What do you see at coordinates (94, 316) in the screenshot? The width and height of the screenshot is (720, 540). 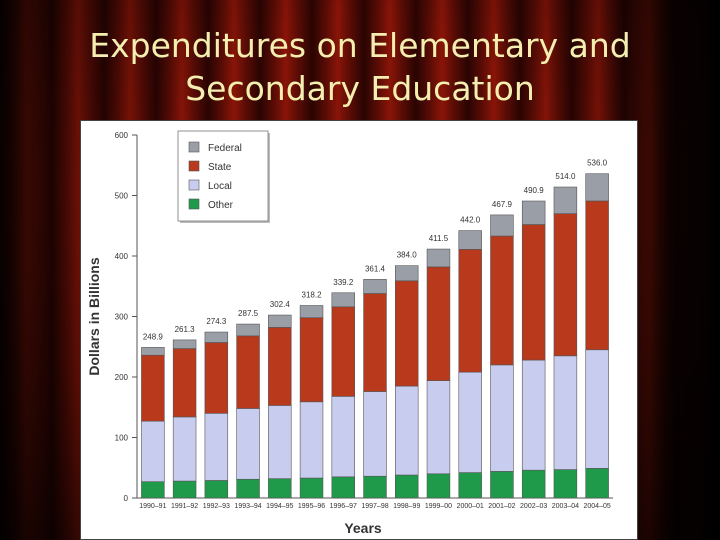 I see `y-axis-title: Dollars in Billions` at bounding box center [94, 316].